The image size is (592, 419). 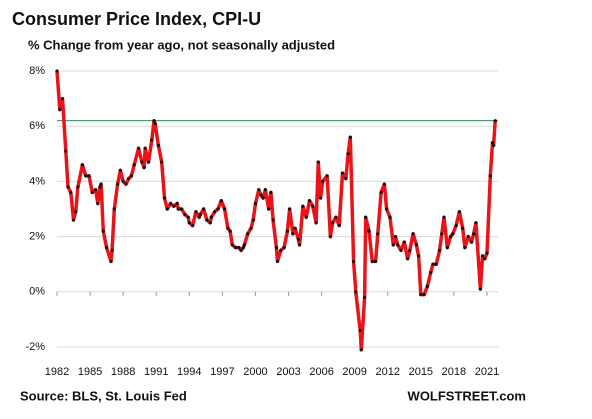 What do you see at coordinates (255, 372) in the screenshot?
I see `x-tick-label: 2000` at bounding box center [255, 372].